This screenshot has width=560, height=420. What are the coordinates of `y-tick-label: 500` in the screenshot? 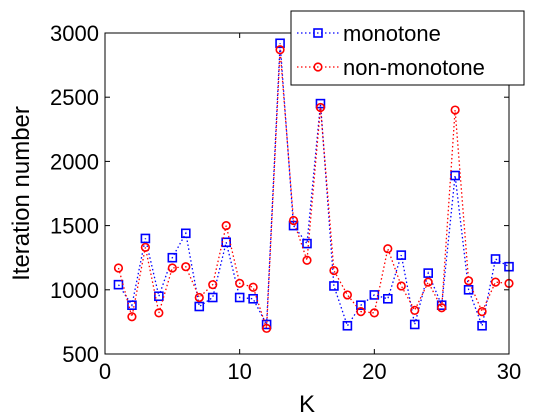 It's located at (80, 354).